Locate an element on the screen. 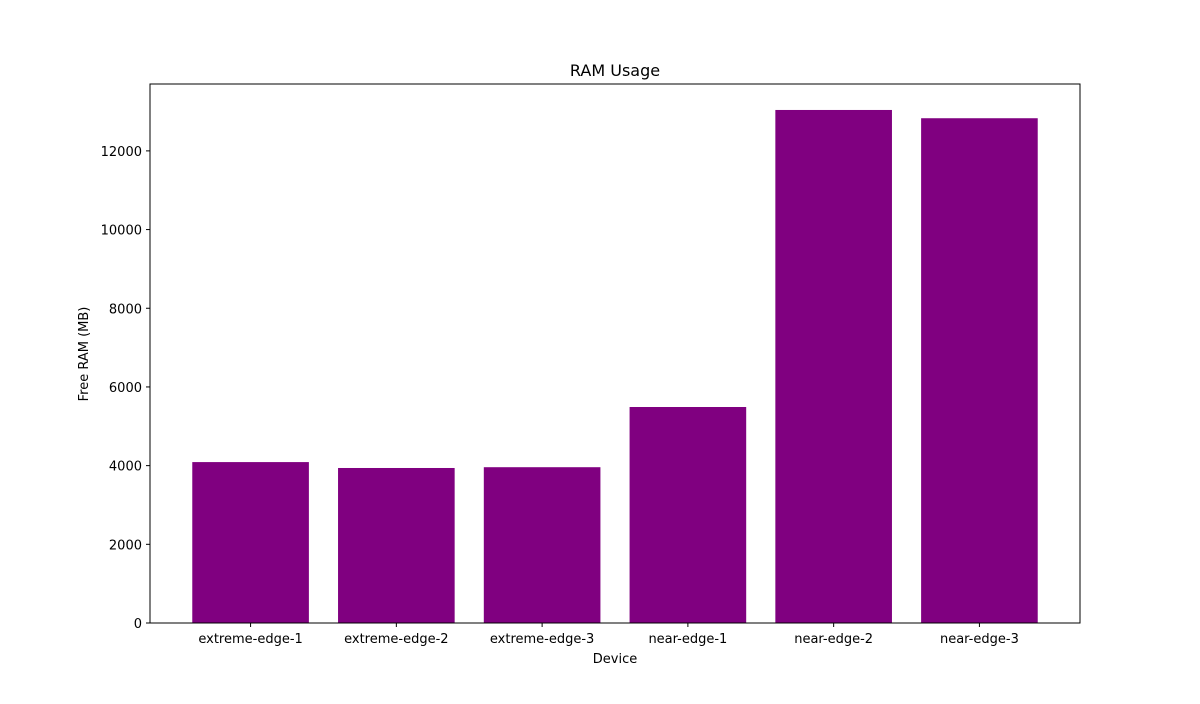  y-tick-label: 6000 is located at coordinates (125, 388).